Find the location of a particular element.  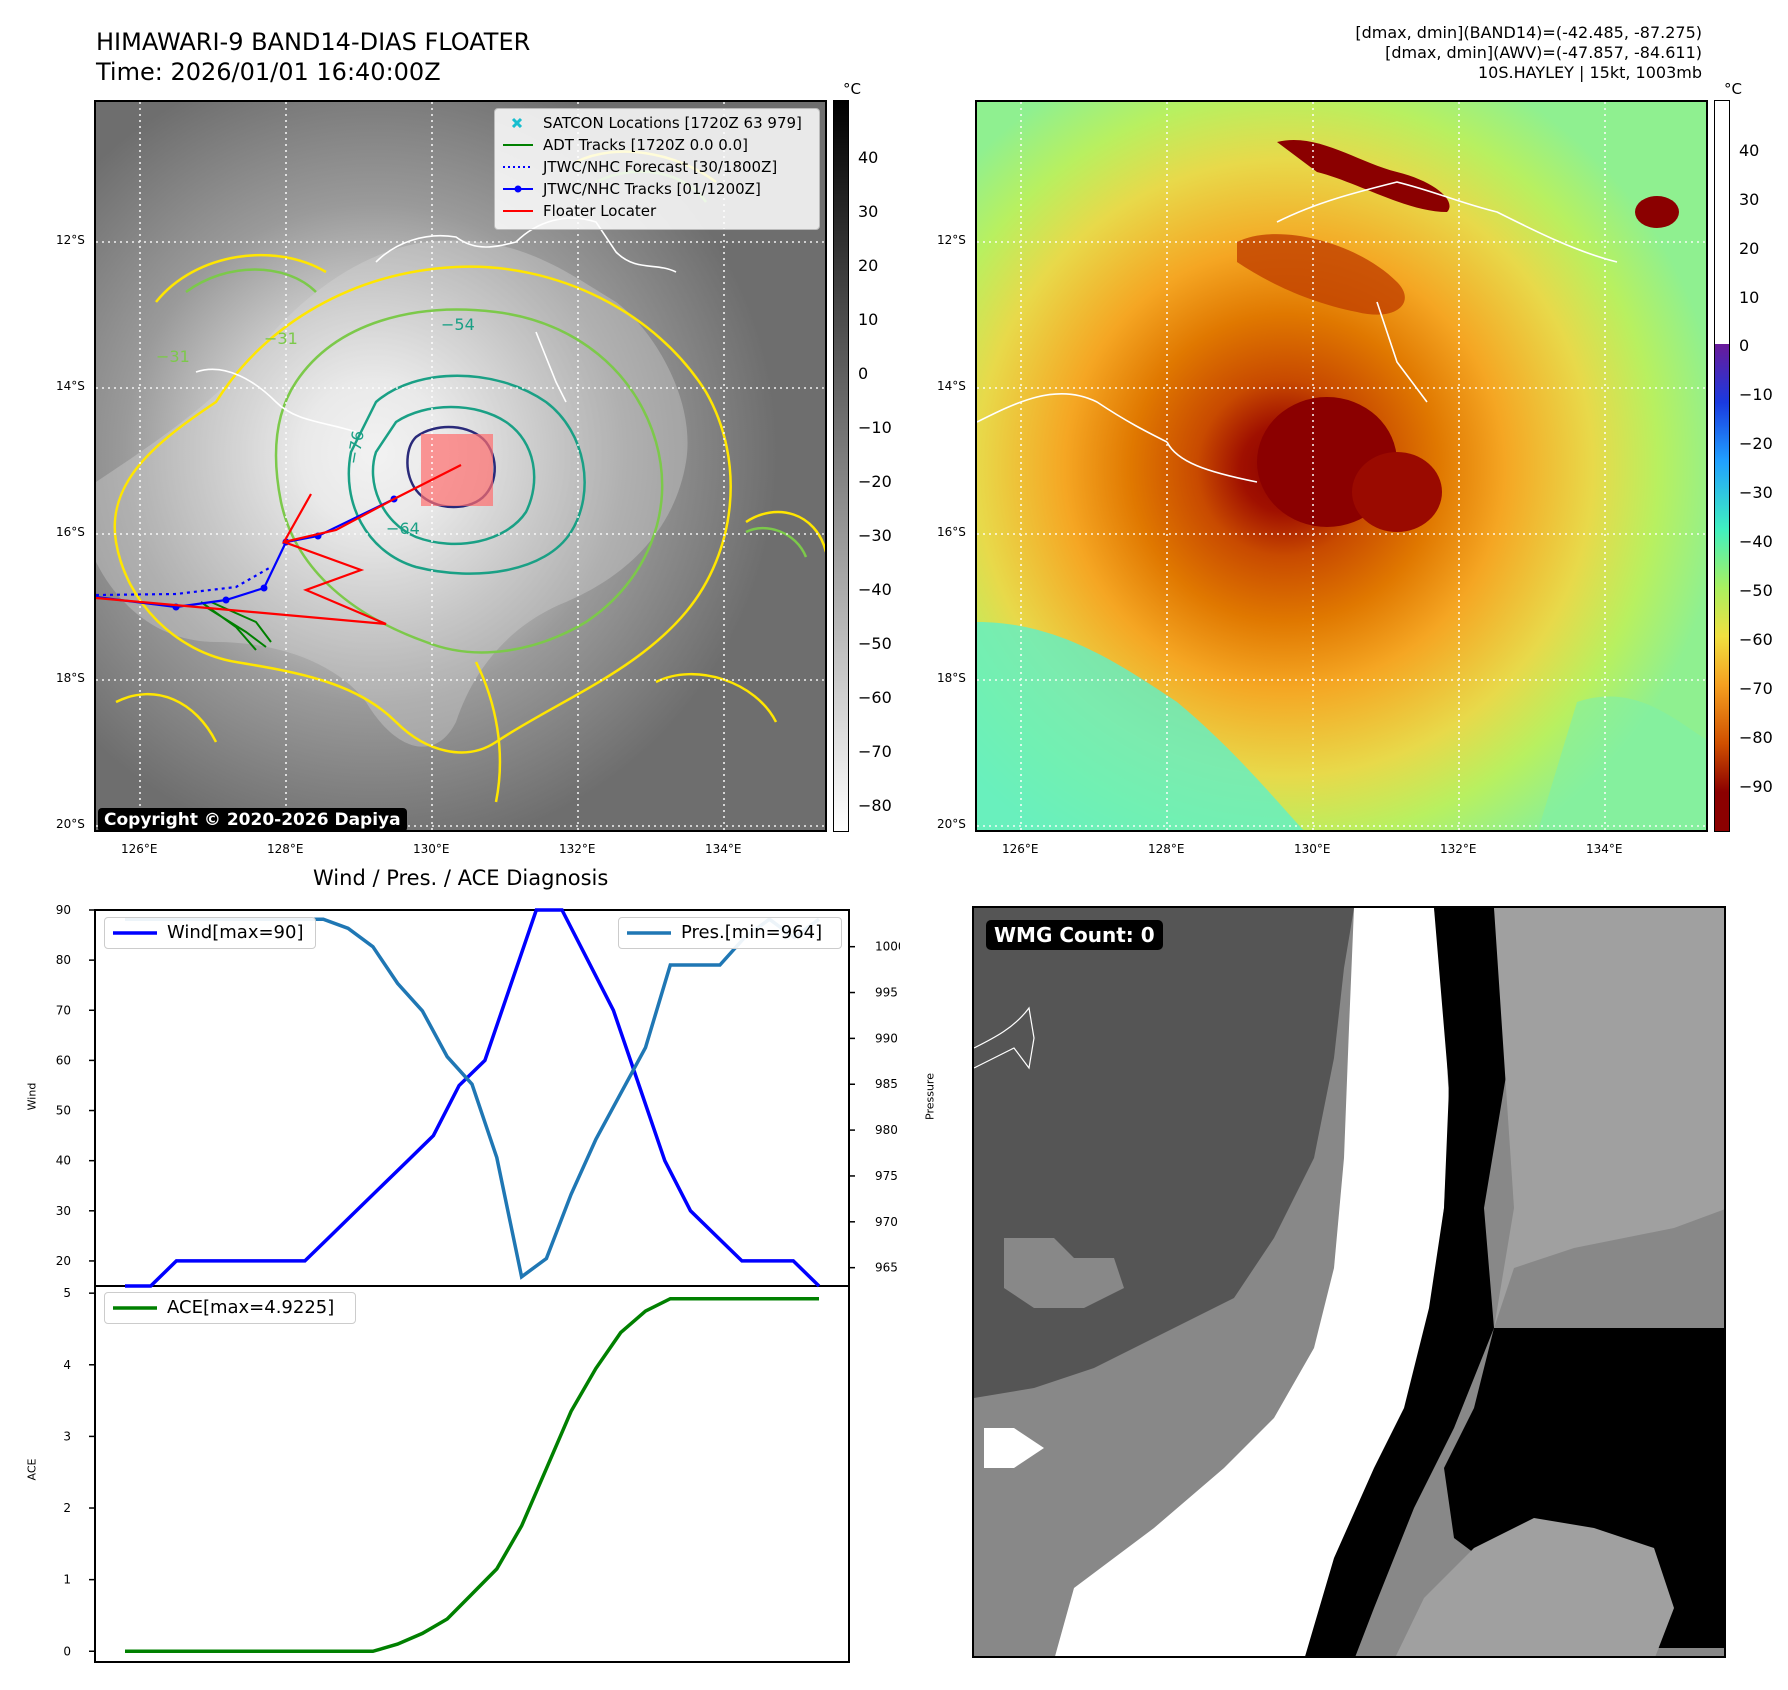

awv-colorbar-unit: °C is located at coordinates (1733, 89).